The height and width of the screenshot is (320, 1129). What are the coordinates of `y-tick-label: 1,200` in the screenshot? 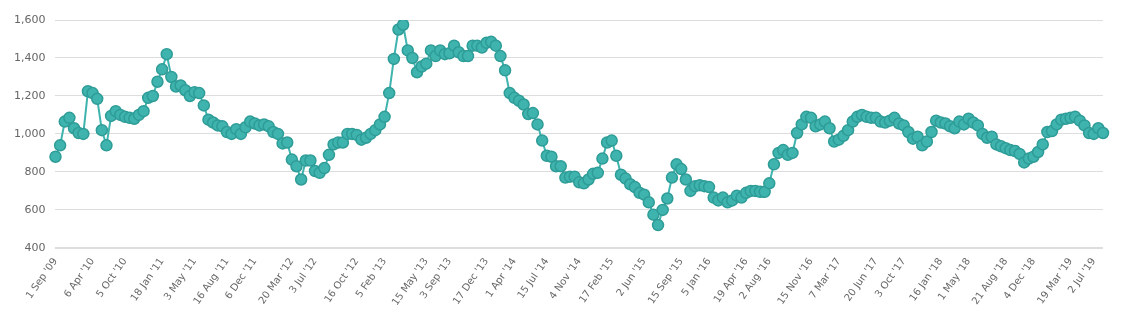 It's located at (29, 95).